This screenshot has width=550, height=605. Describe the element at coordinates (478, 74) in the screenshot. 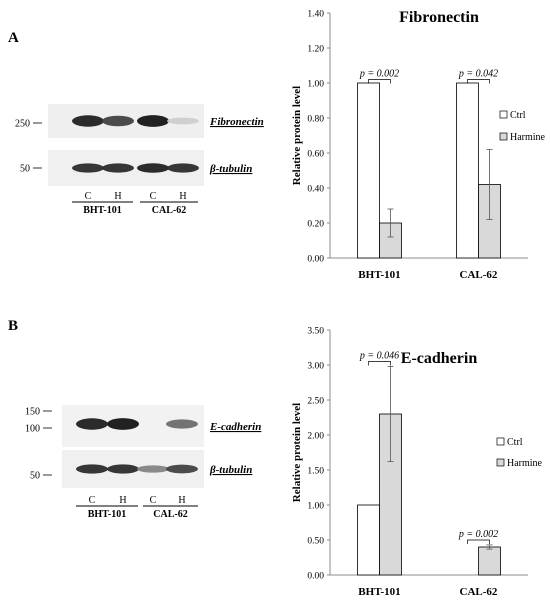

I see `p-value-label: p = 0.042` at that location.